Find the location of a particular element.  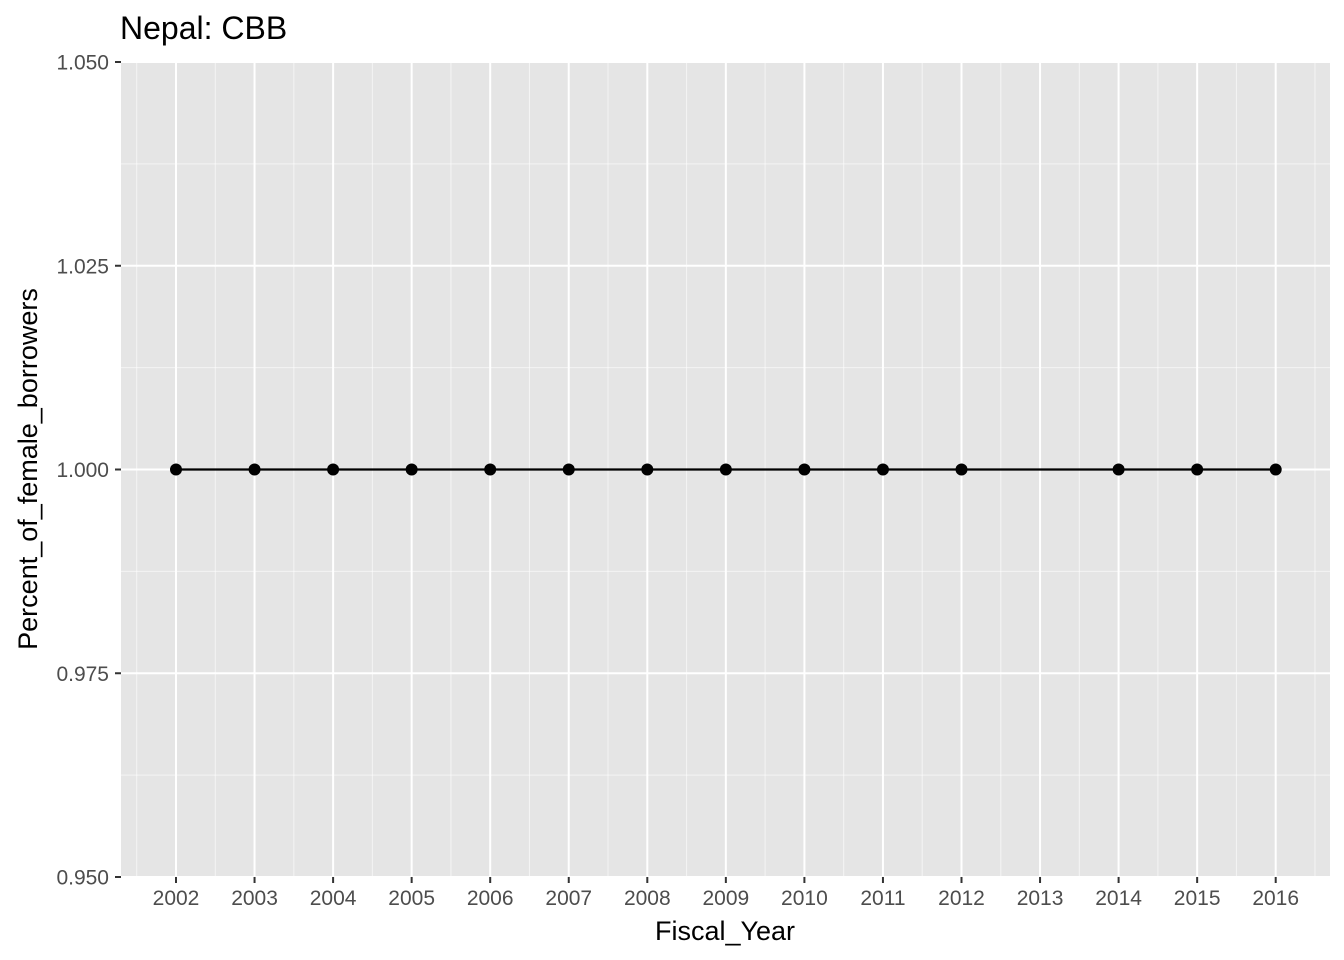

y-tick-label: 0.950 is located at coordinates (82, 878).